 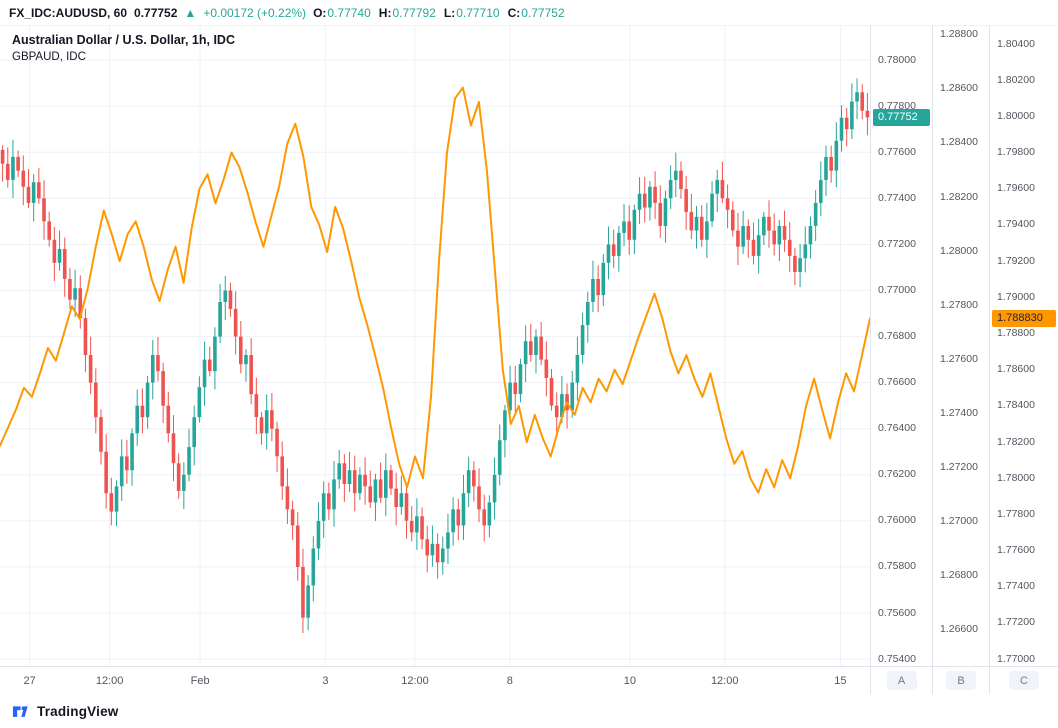 What do you see at coordinates (959, 358) in the screenshot?
I see `price-tick-label: 1.27600` at bounding box center [959, 358].